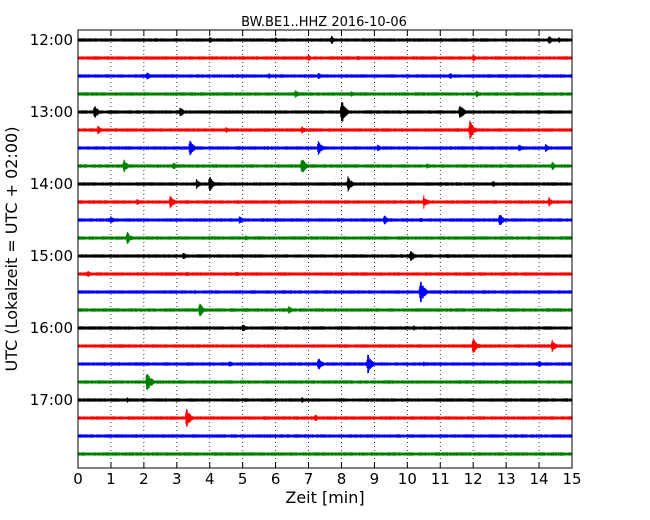 The image size is (650, 520). Describe the element at coordinates (309, 479) in the screenshot. I see `x-tick-label-7: 7` at that location.